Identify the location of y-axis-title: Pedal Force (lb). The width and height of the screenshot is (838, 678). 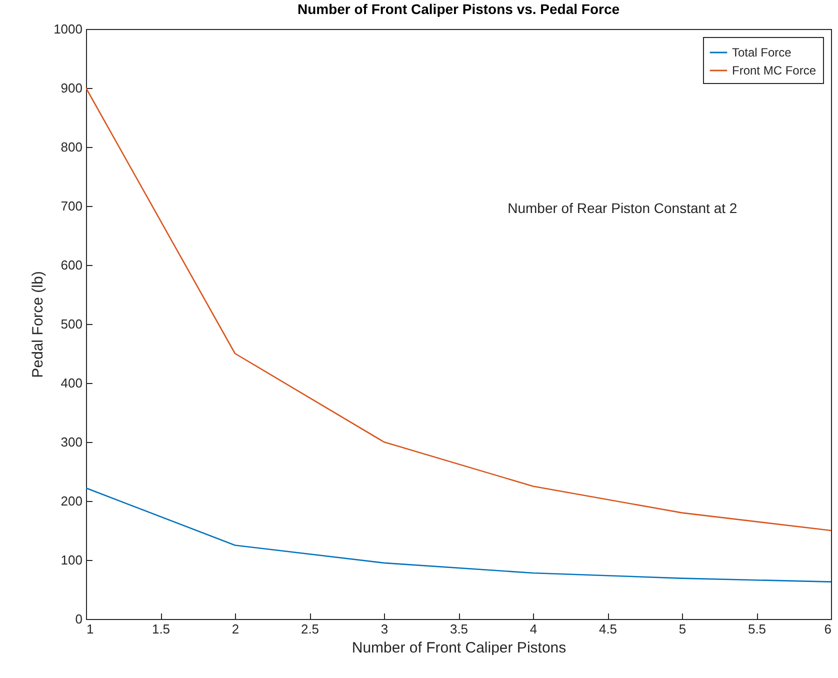
(38, 324).